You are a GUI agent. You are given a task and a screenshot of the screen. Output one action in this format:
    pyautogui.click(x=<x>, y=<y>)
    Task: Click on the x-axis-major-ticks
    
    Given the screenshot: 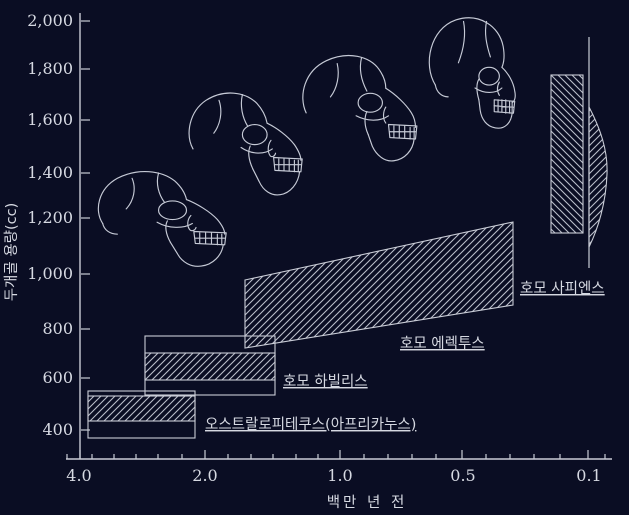 What is the action you would take?
    pyautogui.click(x=334, y=454)
    